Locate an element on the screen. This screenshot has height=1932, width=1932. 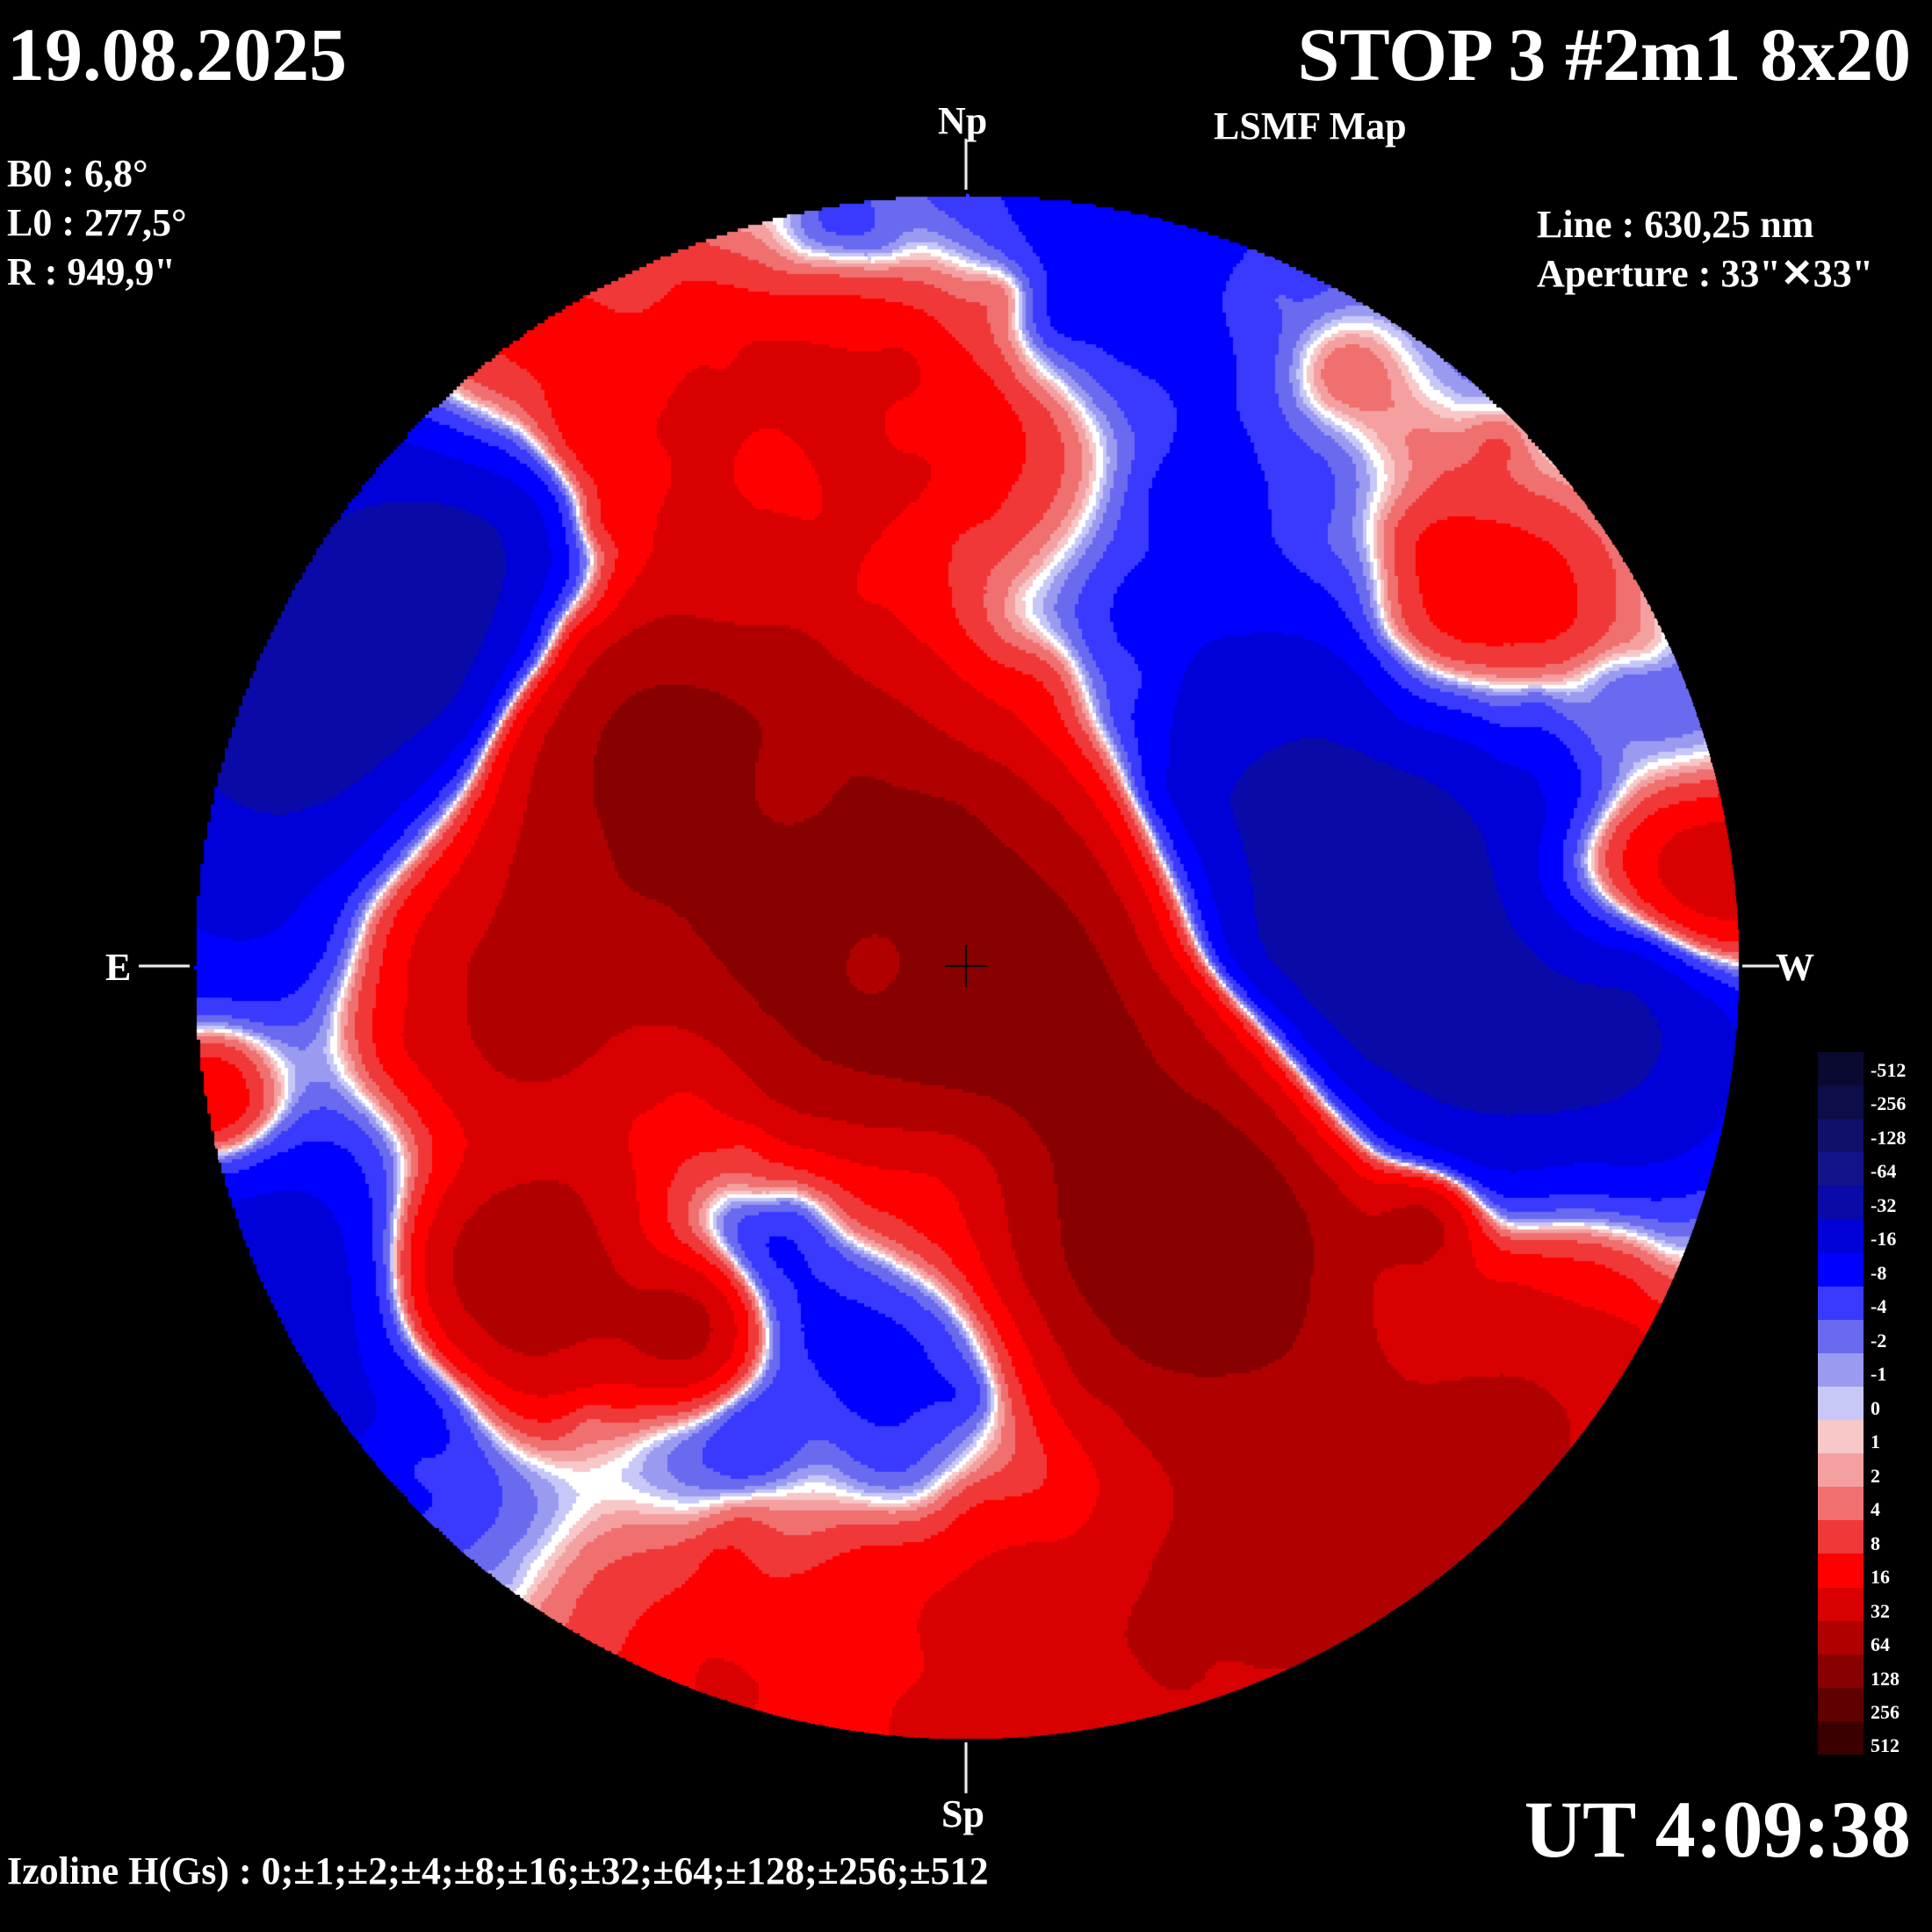
observation-date: 19.08.2025 is located at coordinates (177, 55).